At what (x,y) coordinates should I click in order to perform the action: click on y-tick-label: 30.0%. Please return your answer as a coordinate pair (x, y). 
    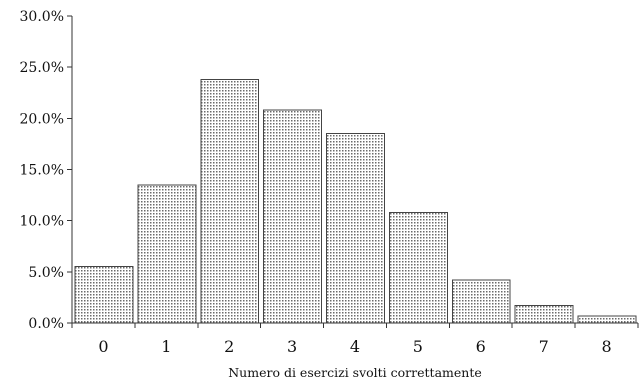
    Looking at the image, I should click on (42, 17).